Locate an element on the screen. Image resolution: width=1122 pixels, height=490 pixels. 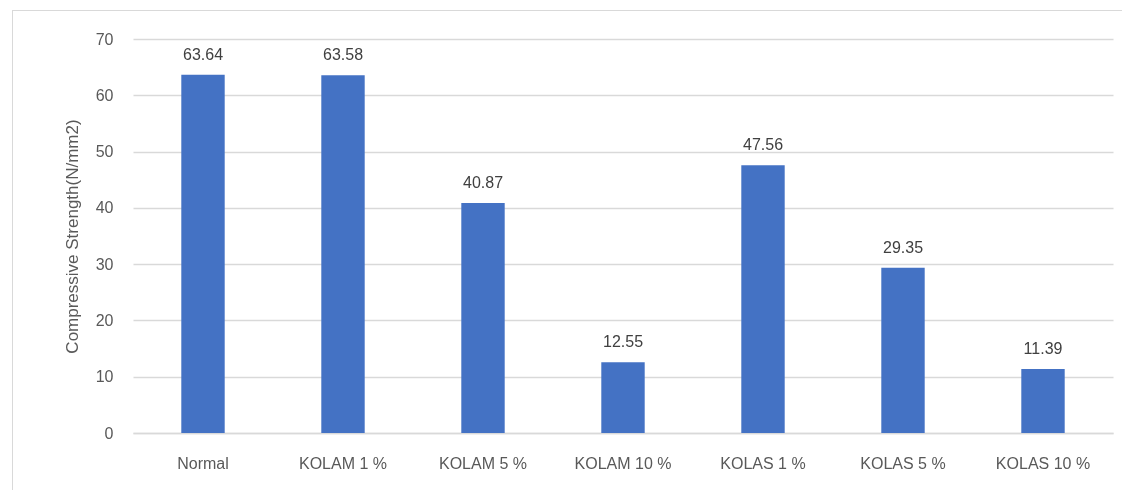
y-tick-label: 0 is located at coordinates (109, 433).